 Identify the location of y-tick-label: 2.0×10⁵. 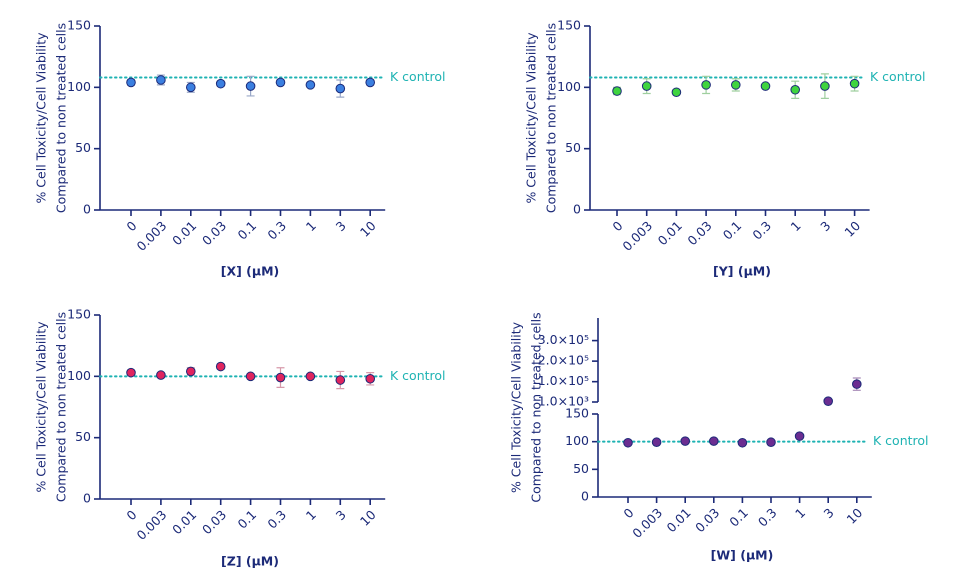
(563, 360).